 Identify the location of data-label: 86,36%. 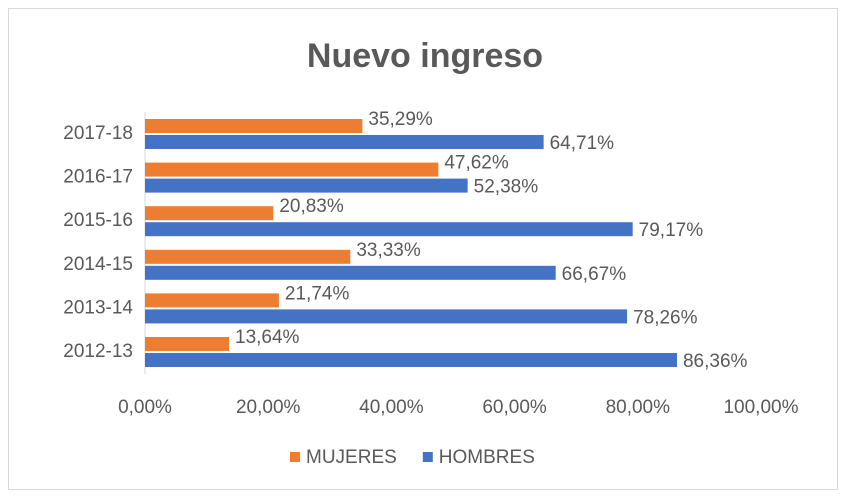
(715, 361).